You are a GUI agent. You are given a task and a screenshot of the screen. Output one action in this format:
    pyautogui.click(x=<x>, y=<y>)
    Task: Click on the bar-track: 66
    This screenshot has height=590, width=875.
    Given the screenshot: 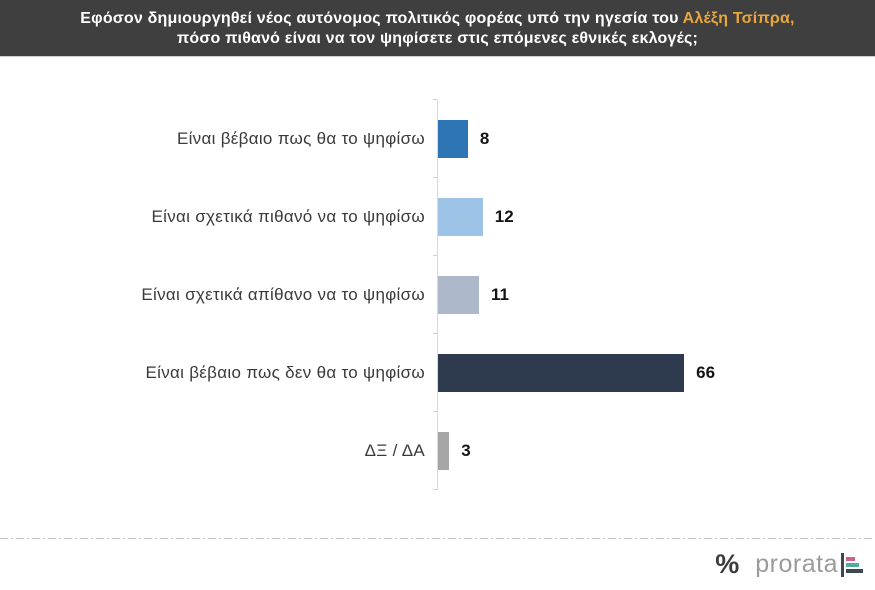 What is the action you would take?
    pyautogui.click(x=654, y=372)
    